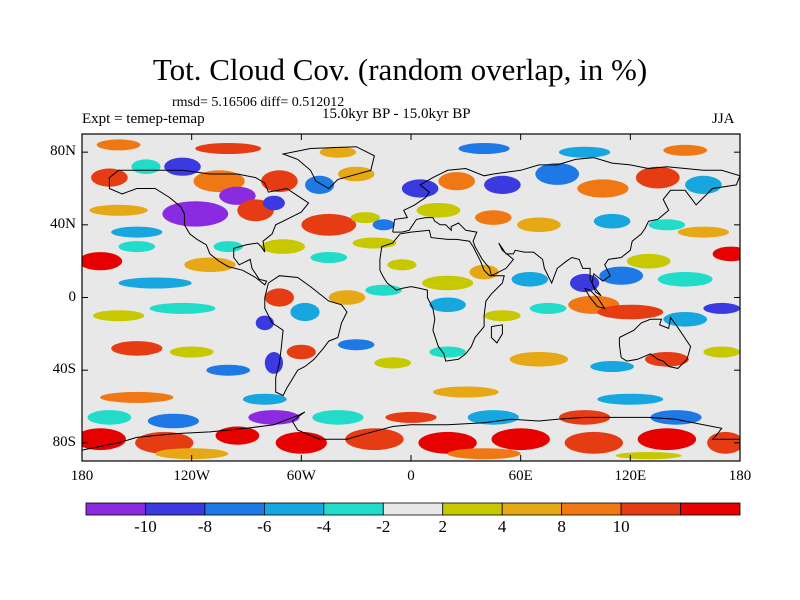 This screenshot has height=600, width=800. What do you see at coordinates (63, 151) in the screenshot?
I see `latitude-label: 80N` at bounding box center [63, 151].